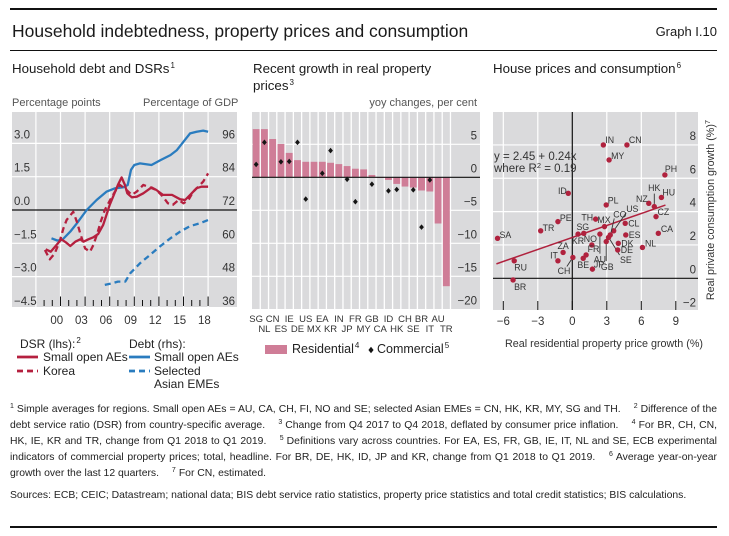 The image size is (729, 536). What do you see at coordinates (413, 329) in the screenshot?
I see `category-label: SE` at bounding box center [413, 329].